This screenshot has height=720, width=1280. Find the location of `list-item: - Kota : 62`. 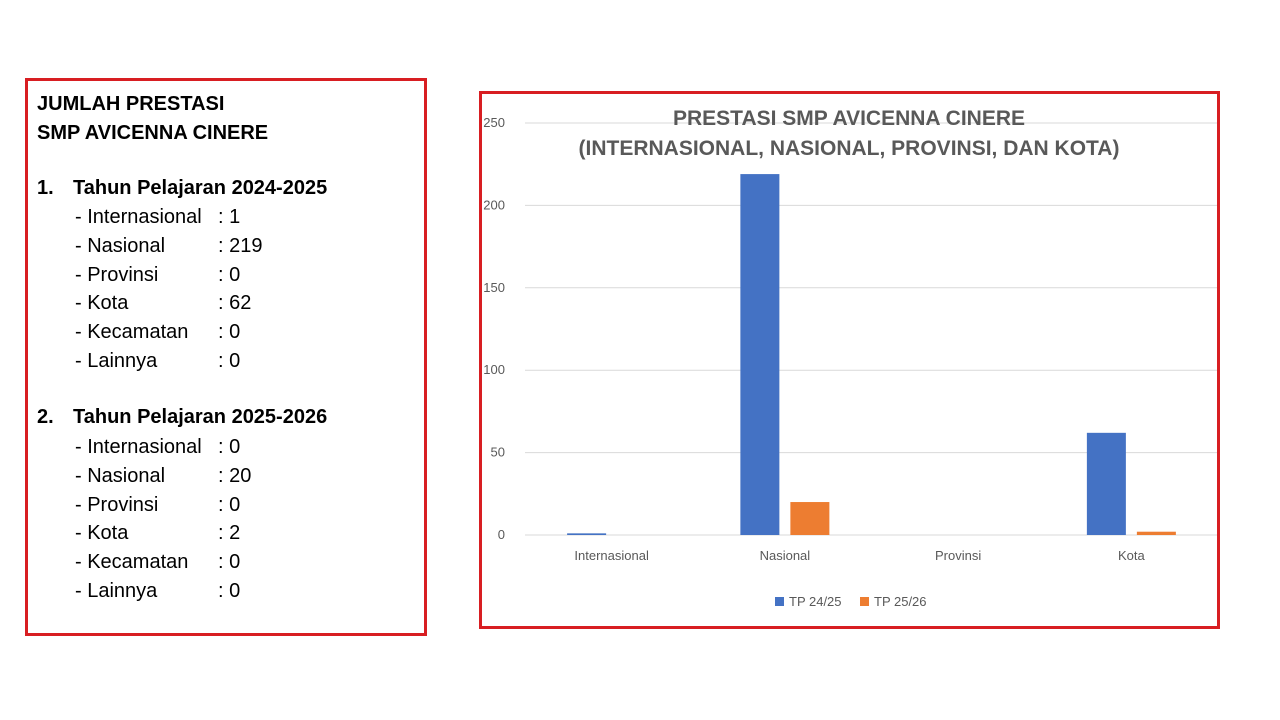

list-item: - Kota : 62 is located at coordinates (168, 303).